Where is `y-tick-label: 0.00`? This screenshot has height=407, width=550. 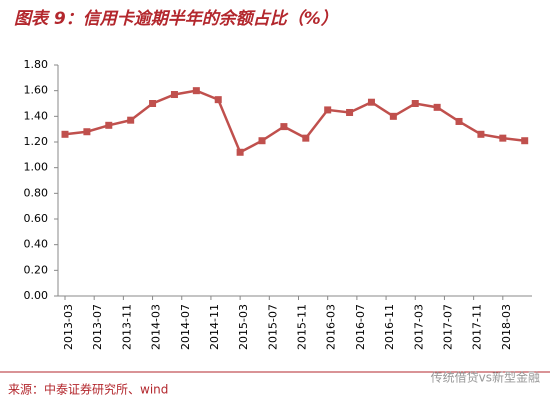 y-tick-label: 0.00 is located at coordinates (36, 295).